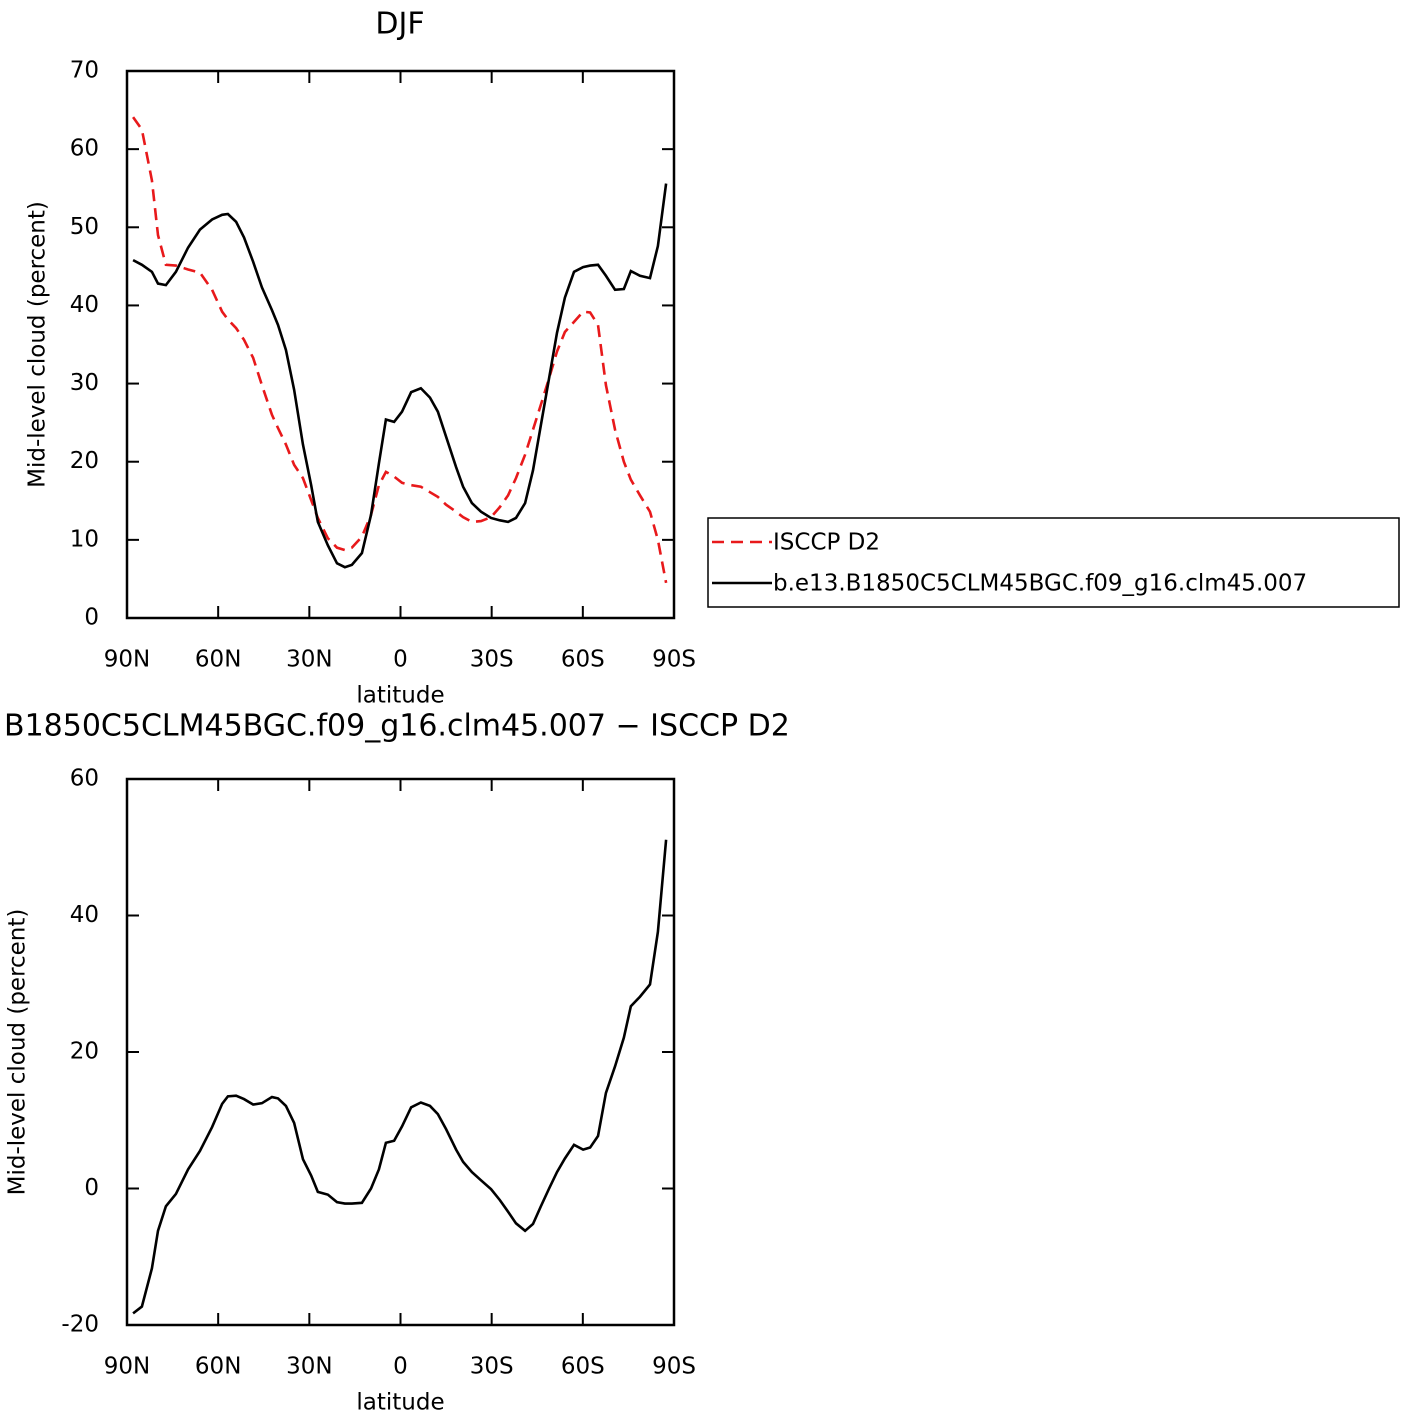  I want to click on legend-label: ISCCP D2, so click(826, 543).